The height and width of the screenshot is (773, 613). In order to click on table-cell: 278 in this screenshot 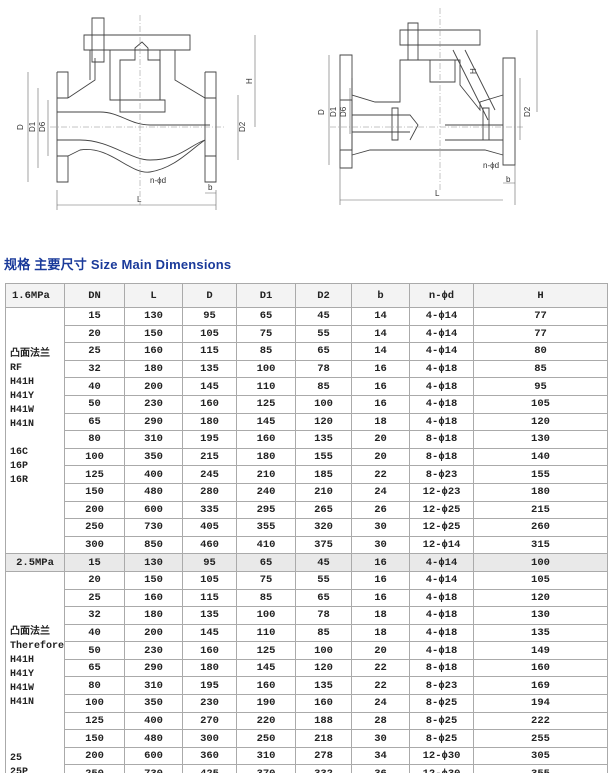, I will do `click(324, 756)`.